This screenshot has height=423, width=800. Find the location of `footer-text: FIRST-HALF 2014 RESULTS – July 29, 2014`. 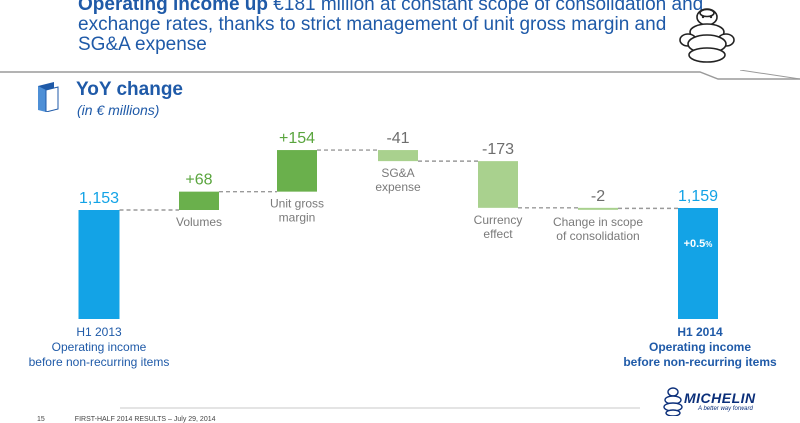

footer-text: FIRST-HALF 2014 RESULTS – July 29, 2014 is located at coordinates (145, 419).